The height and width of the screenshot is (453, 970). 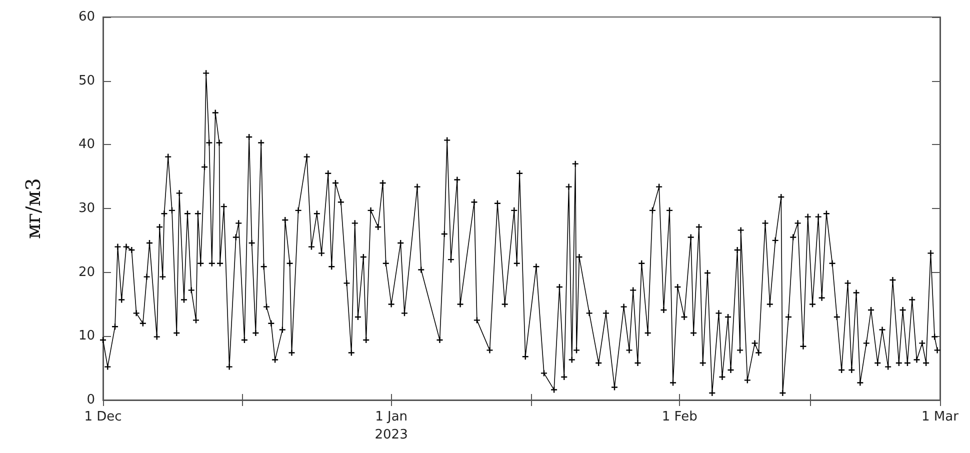 What do you see at coordinates (86, 80) in the screenshot?
I see `y-tick-label: 50` at bounding box center [86, 80].